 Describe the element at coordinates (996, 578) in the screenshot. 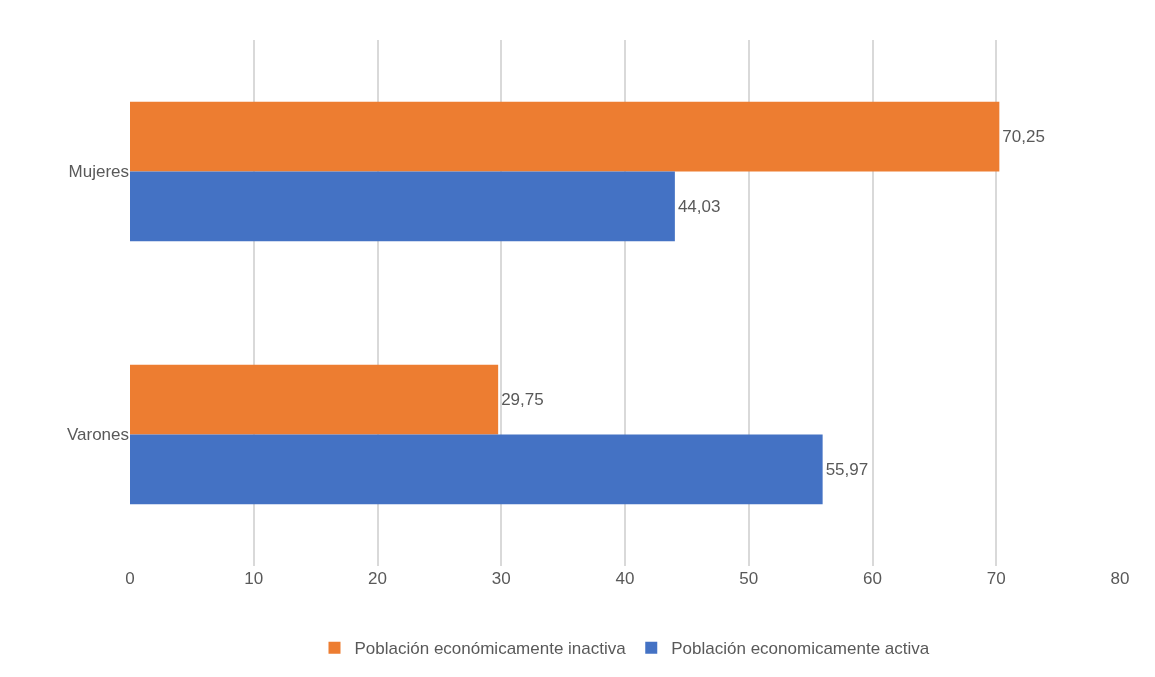

I see `x-tick-label: 70` at that location.